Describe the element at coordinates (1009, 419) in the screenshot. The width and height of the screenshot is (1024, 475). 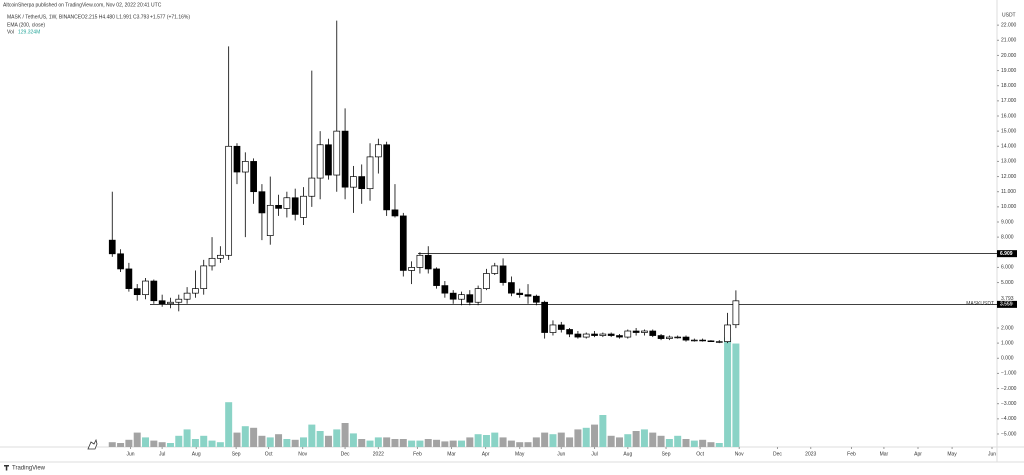
I see `y-tick-label: −4.000` at that location.